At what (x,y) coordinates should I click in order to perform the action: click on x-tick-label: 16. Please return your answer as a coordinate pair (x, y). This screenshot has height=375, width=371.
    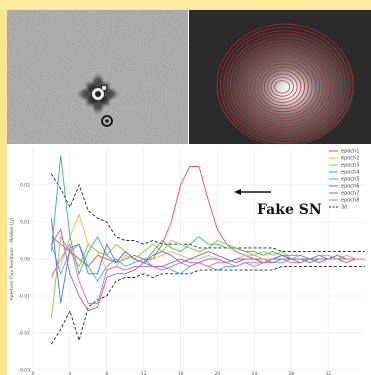
    Looking at the image, I should click on (181, 373).